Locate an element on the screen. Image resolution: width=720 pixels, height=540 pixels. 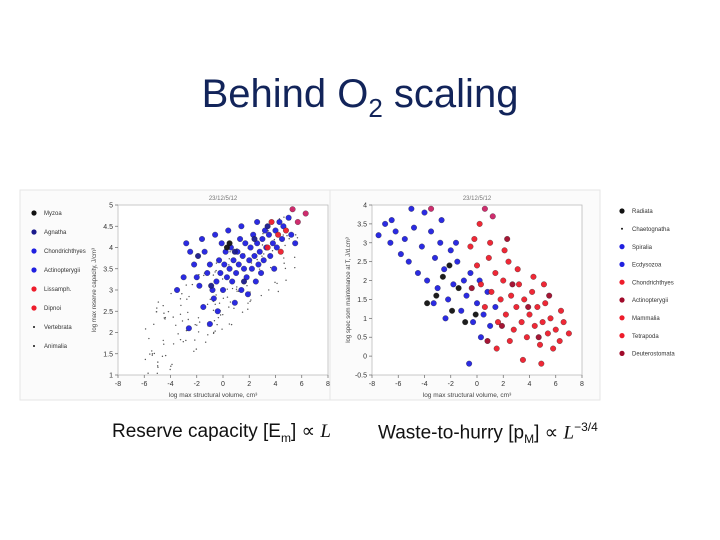
x-tick-label: 0 is located at coordinates (223, 384).